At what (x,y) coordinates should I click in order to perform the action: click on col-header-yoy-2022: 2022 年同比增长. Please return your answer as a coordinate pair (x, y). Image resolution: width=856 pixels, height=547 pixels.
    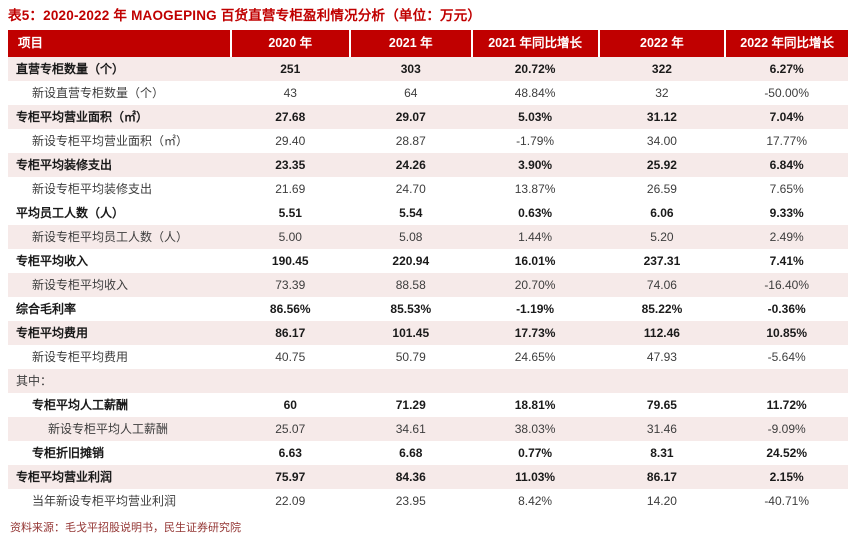
    Looking at the image, I should click on (786, 43).